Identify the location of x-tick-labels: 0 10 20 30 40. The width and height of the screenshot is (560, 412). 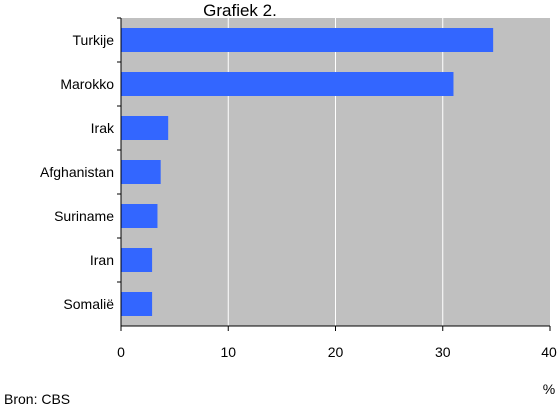
(337, 352).